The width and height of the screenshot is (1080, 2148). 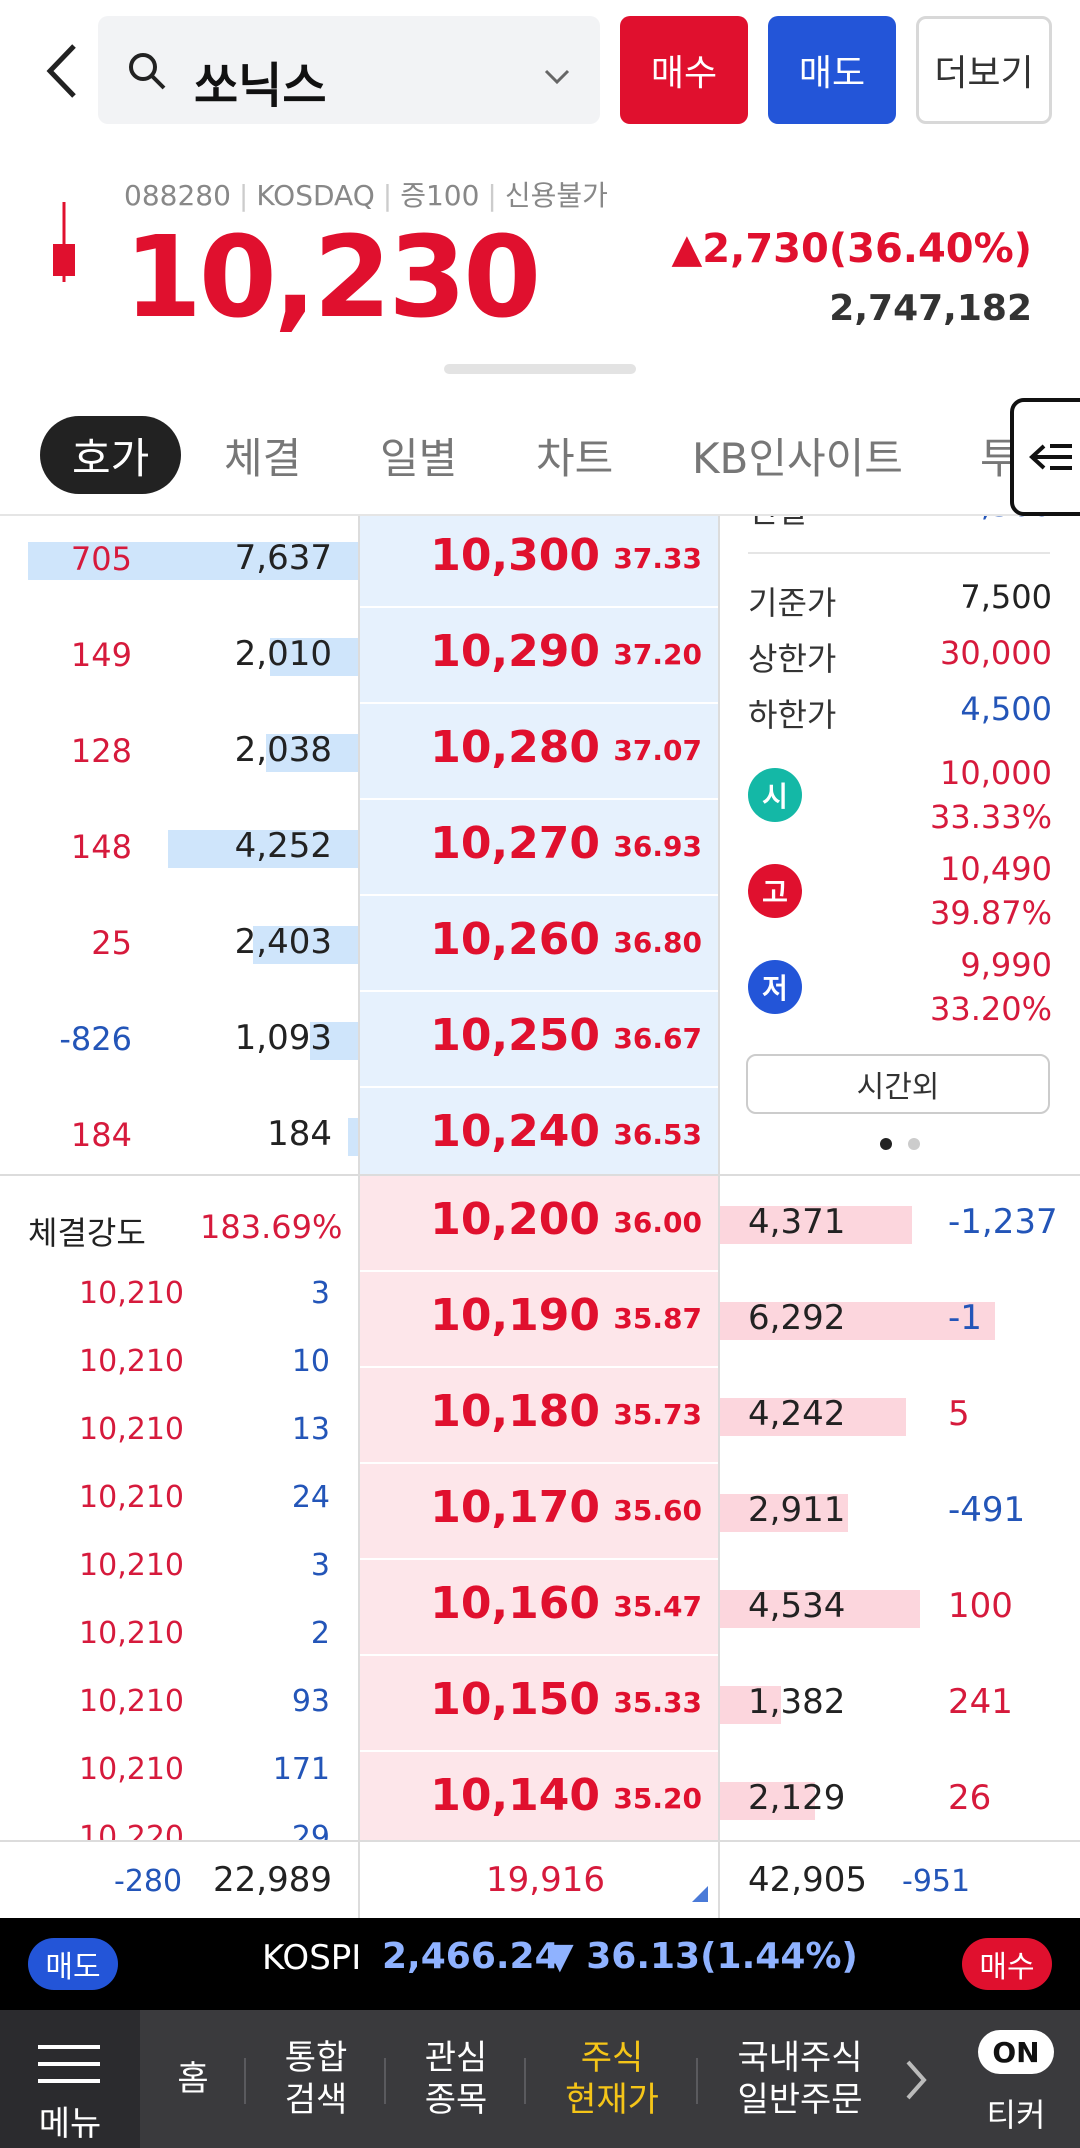 What do you see at coordinates (1006, 709) in the screenshot?
I see `lower-limit-value: 4,500` at bounding box center [1006, 709].